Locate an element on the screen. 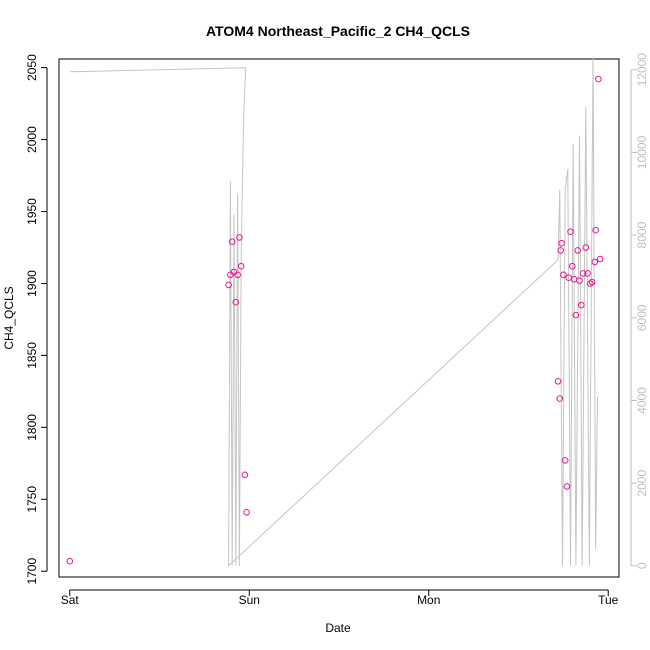  y-tick-label: 1850 is located at coordinates (32, 355).